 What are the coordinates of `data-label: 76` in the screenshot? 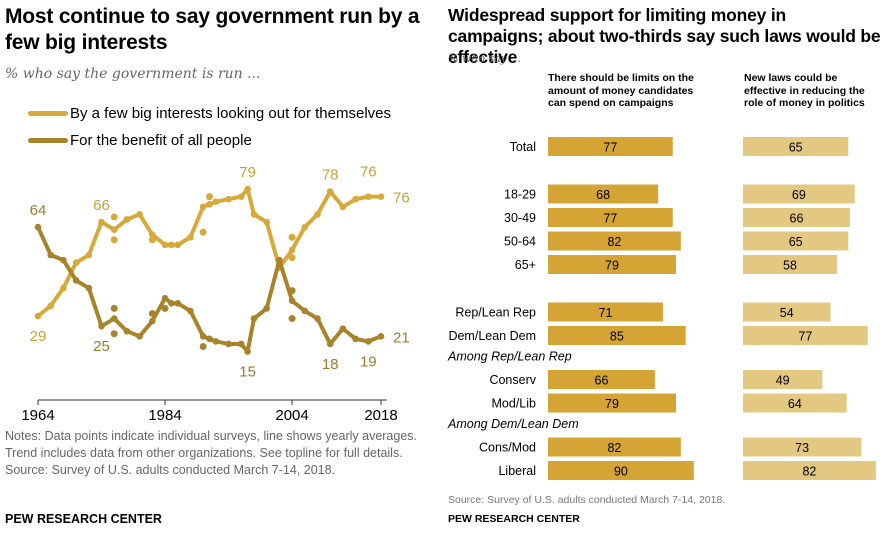 It's located at (368, 172).